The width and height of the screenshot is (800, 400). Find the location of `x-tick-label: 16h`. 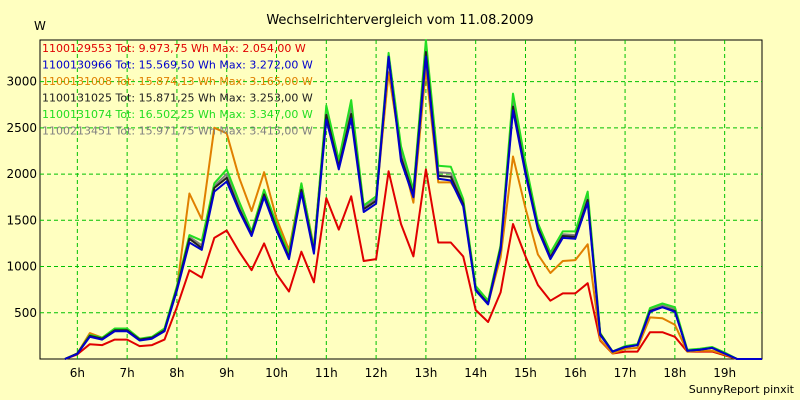

x-tick-label: 16h is located at coordinates (575, 373).